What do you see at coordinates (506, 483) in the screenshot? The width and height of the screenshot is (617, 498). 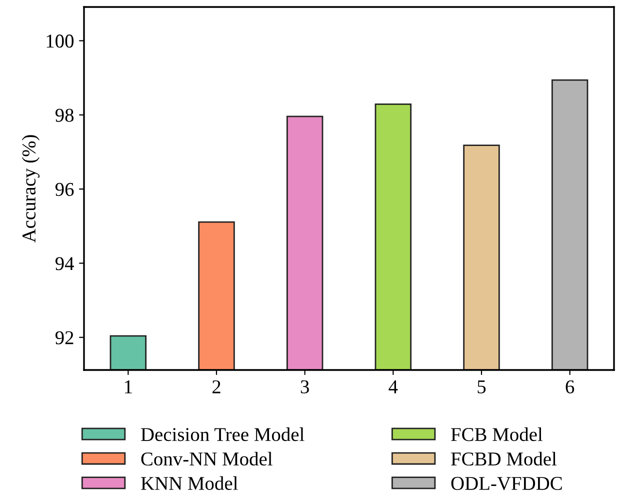 I see `legend-label: ODL-VFDDC` at bounding box center [506, 483].